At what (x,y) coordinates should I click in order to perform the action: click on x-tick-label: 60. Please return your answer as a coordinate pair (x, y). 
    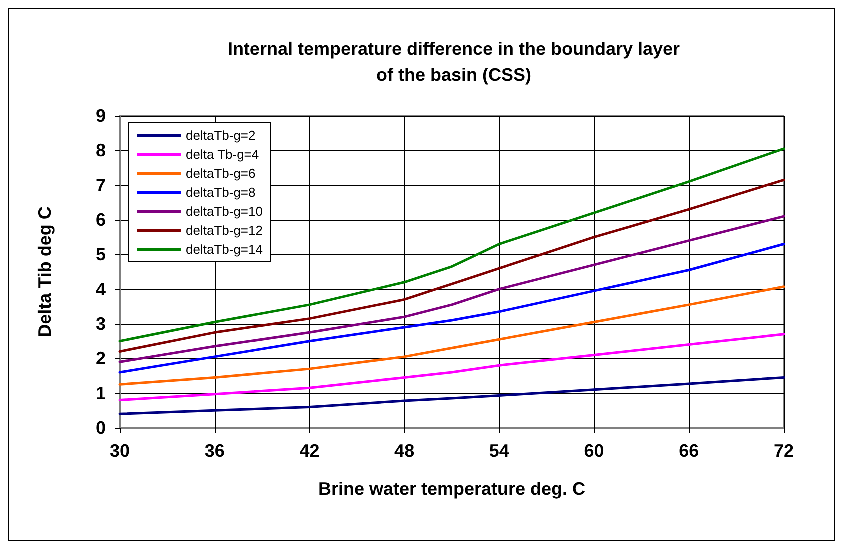
    Looking at the image, I should click on (594, 451).